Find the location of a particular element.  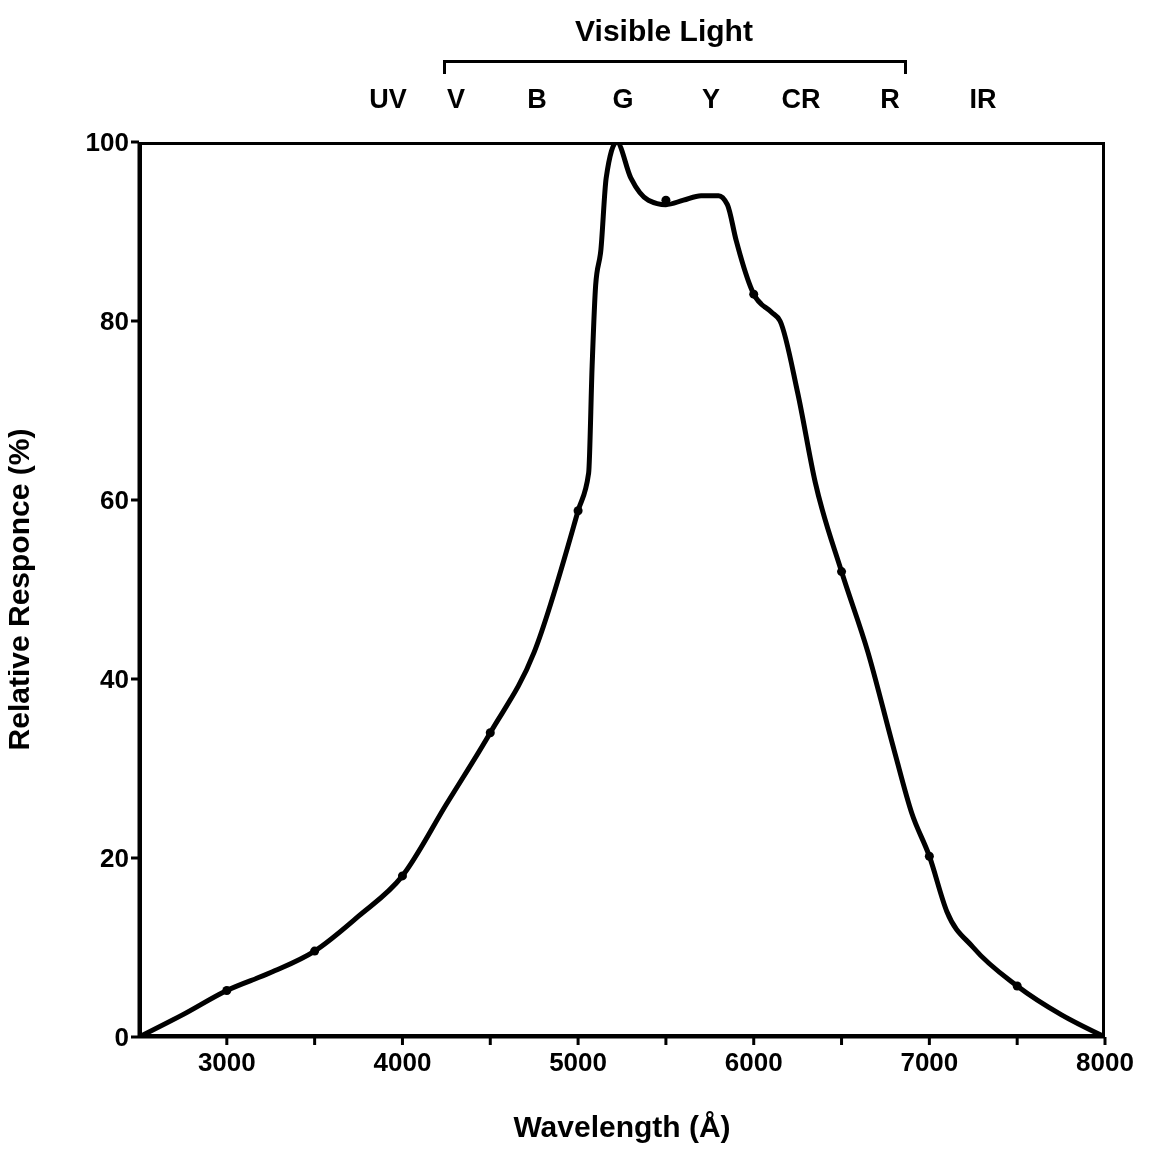

text: G is located at coordinates (623, 99).